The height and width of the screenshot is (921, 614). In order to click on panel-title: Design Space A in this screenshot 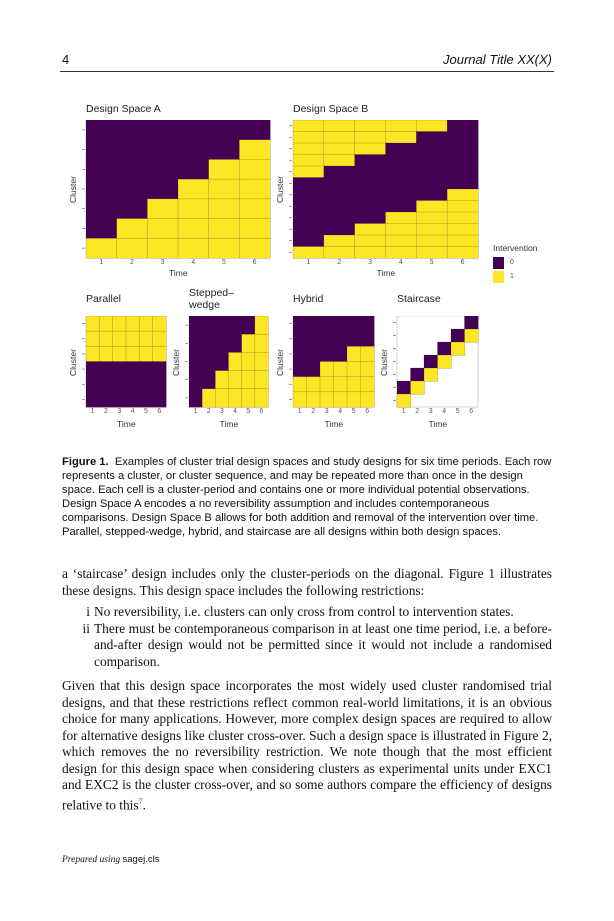, I will do `click(123, 109)`.